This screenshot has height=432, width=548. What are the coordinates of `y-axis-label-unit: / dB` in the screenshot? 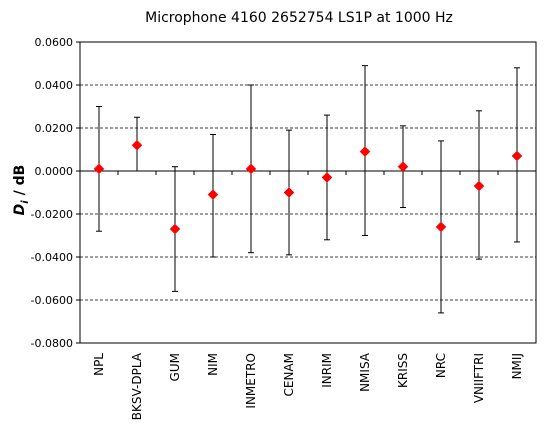 It's located at (20, 183).